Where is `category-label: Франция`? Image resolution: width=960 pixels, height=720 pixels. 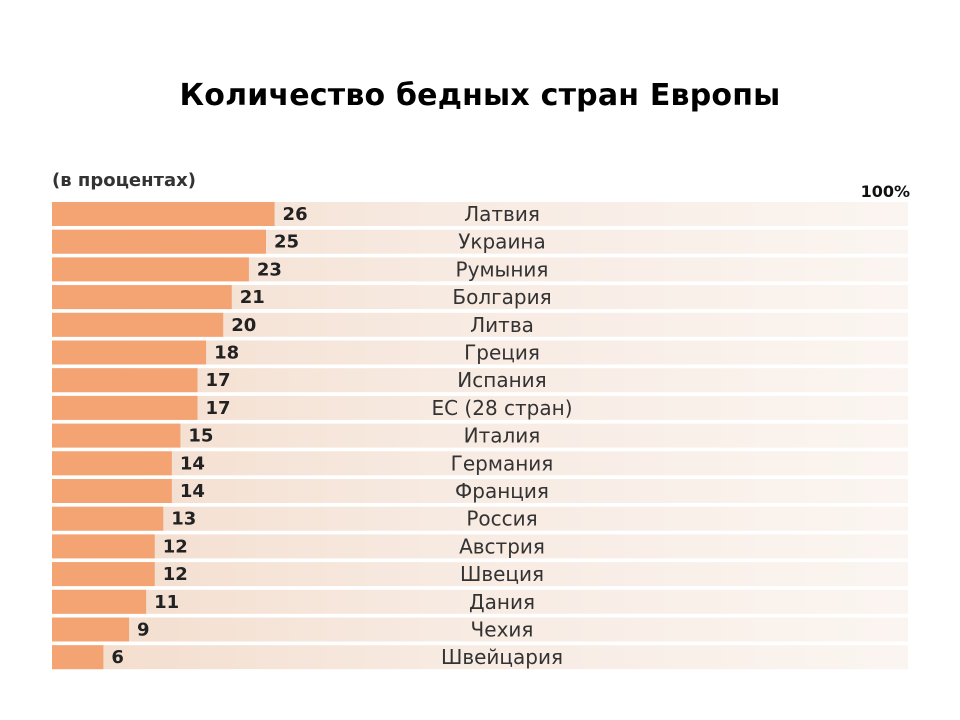 category-label: Франция is located at coordinates (502, 491).